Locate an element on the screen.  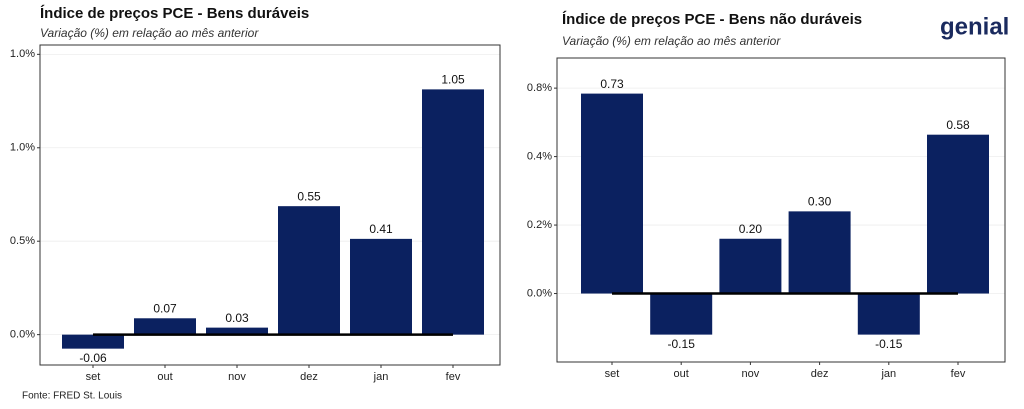
y-tick-label: 0.8% is located at coordinates (539, 88).